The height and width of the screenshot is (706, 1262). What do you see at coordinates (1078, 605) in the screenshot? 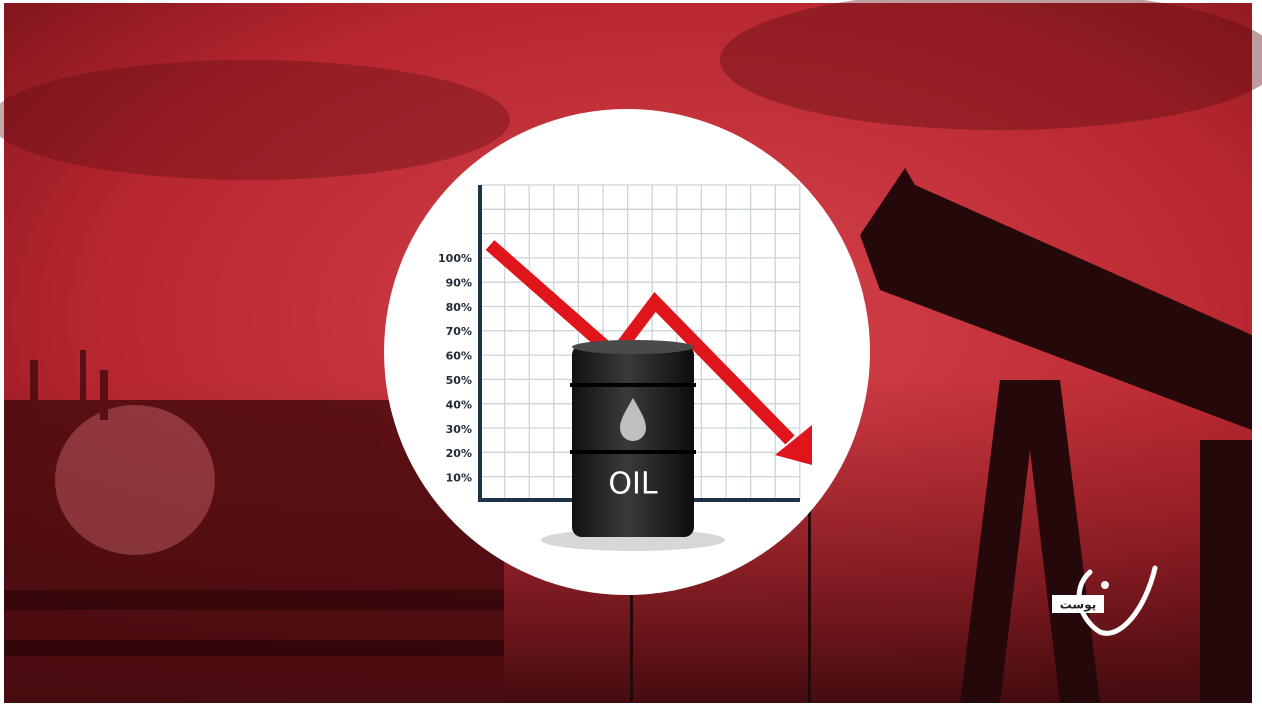
I see `logo-text: پوست` at bounding box center [1078, 605].